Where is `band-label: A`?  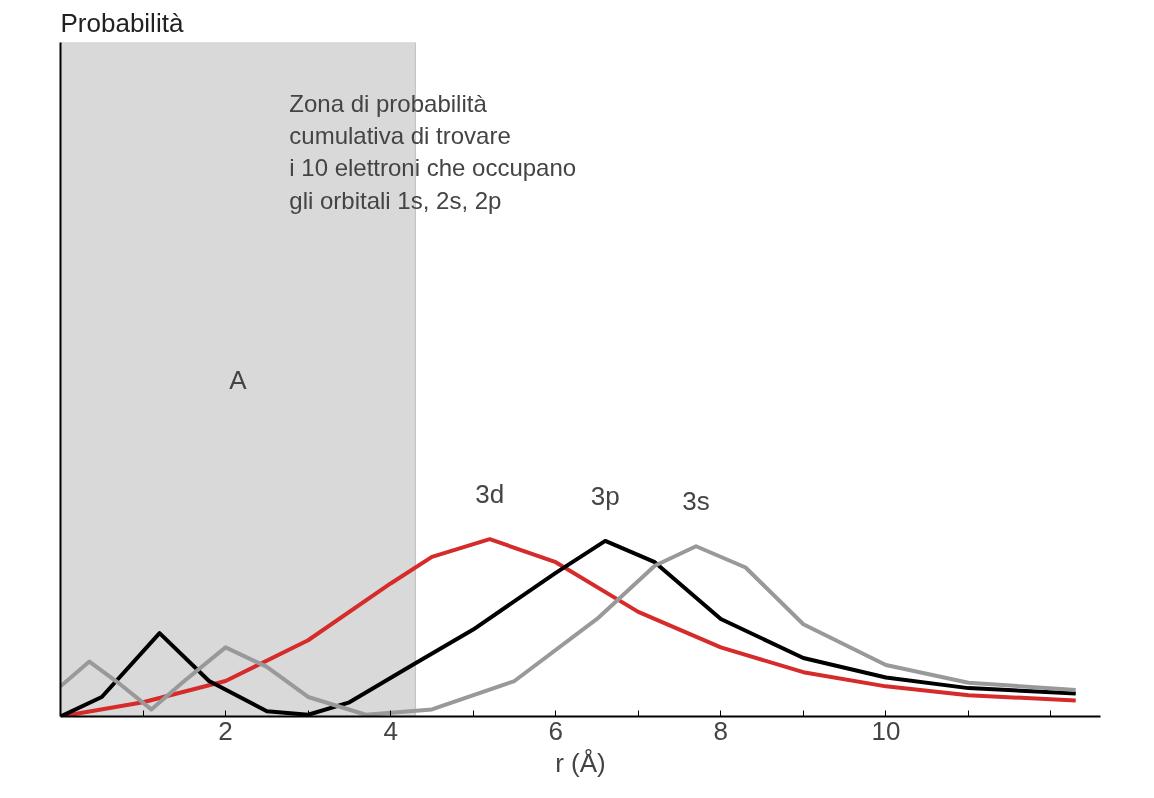
band-label: A is located at coordinates (238, 379).